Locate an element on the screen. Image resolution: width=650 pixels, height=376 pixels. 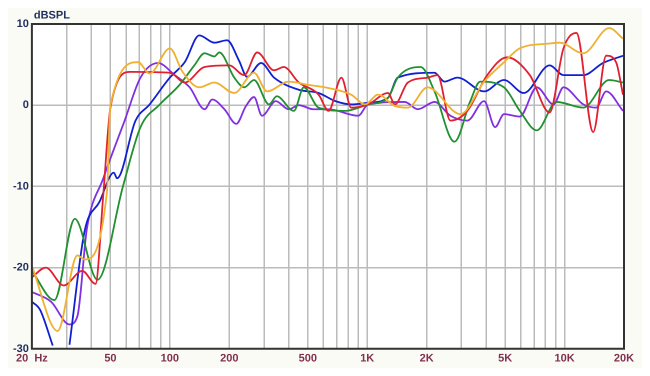
x-tick-label: 20K is located at coordinates (624, 358).